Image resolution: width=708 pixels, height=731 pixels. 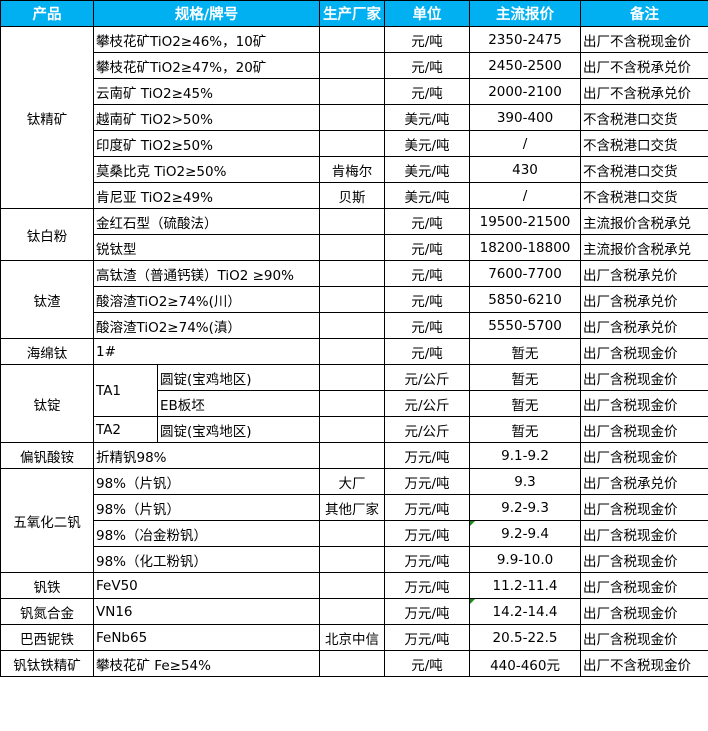 I want to click on price-cell: 9.3, so click(x=525, y=481).